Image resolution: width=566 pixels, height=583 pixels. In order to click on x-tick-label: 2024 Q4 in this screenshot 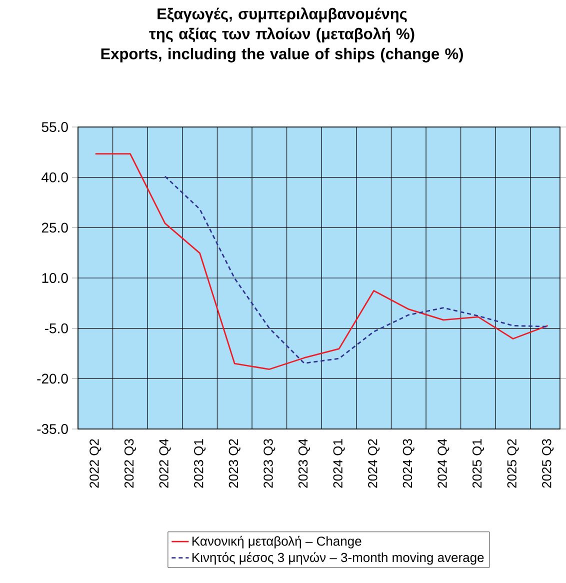, I will do `click(444, 463)`.